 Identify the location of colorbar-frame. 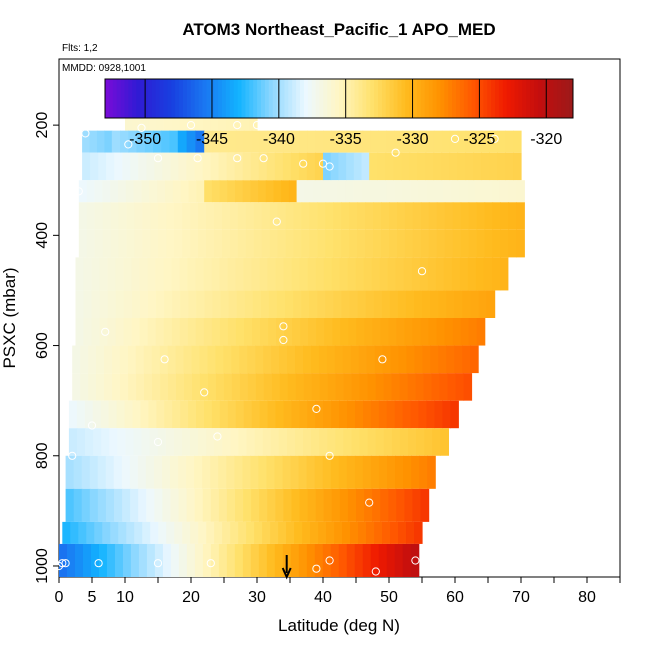
(339, 98).